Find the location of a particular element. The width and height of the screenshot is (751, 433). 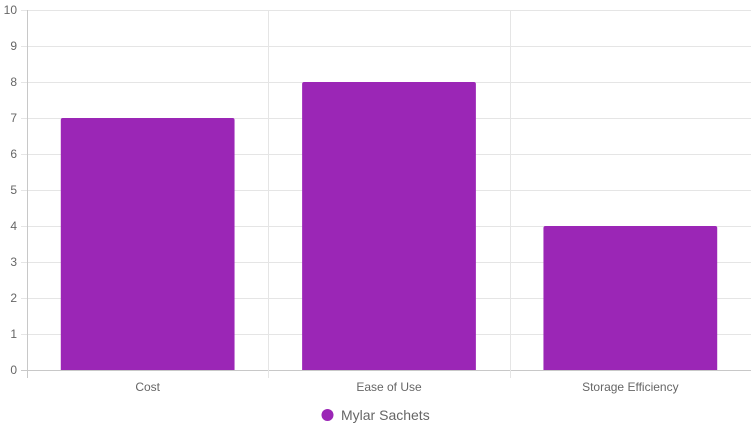

legend: Mylar Sachets is located at coordinates (375, 415).